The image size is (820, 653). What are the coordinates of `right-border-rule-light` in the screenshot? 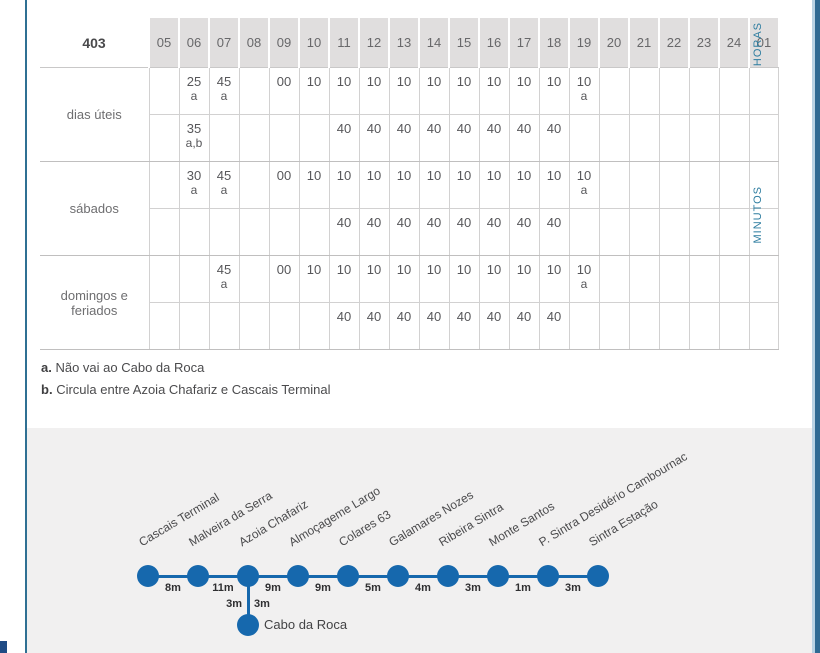 It's located at (813, 326).